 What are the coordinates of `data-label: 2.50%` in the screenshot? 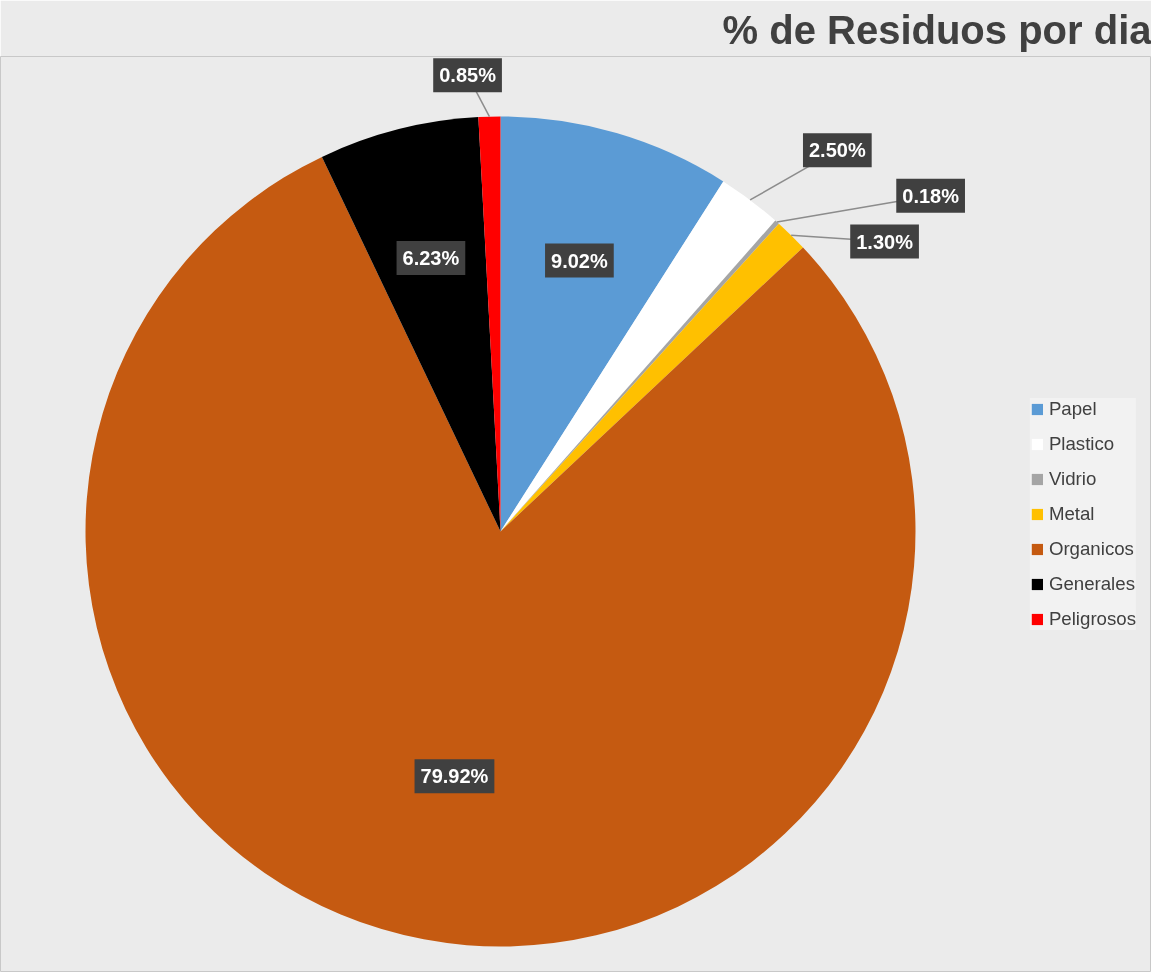 It's located at (837, 150).